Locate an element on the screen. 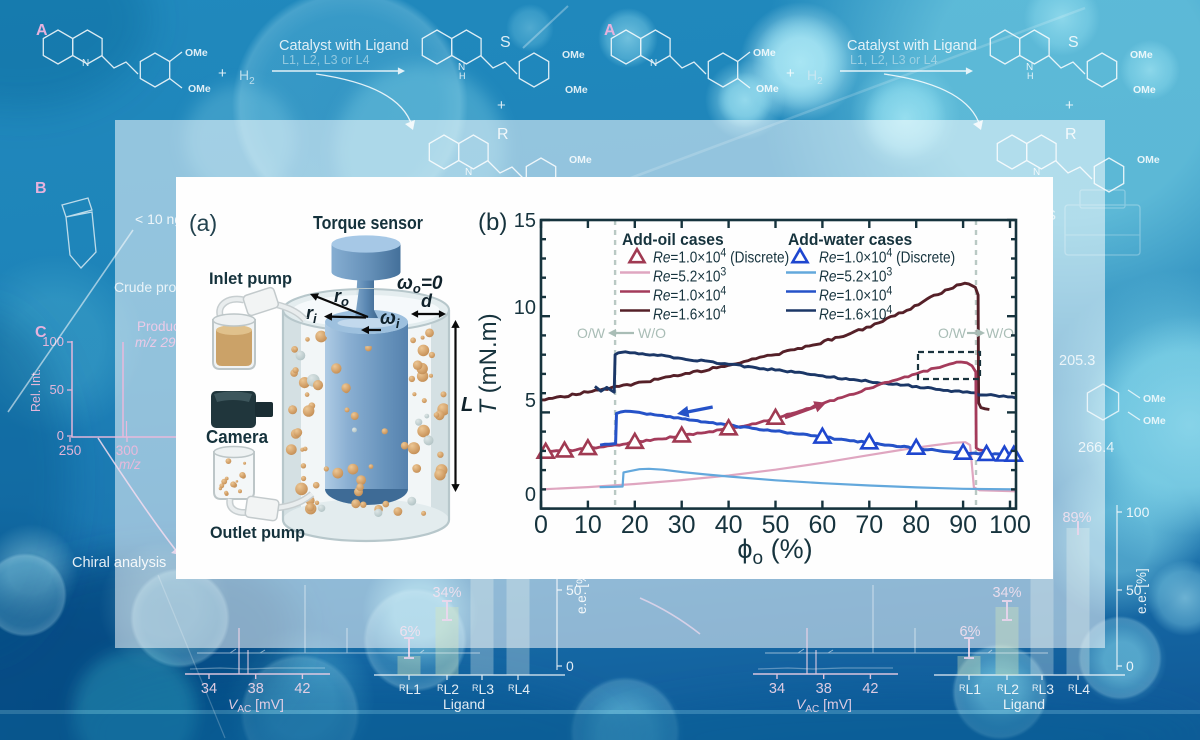 This screenshot has height=740, width=1200. svg-text: ϕo (%) is located at coordinates (774, 551).